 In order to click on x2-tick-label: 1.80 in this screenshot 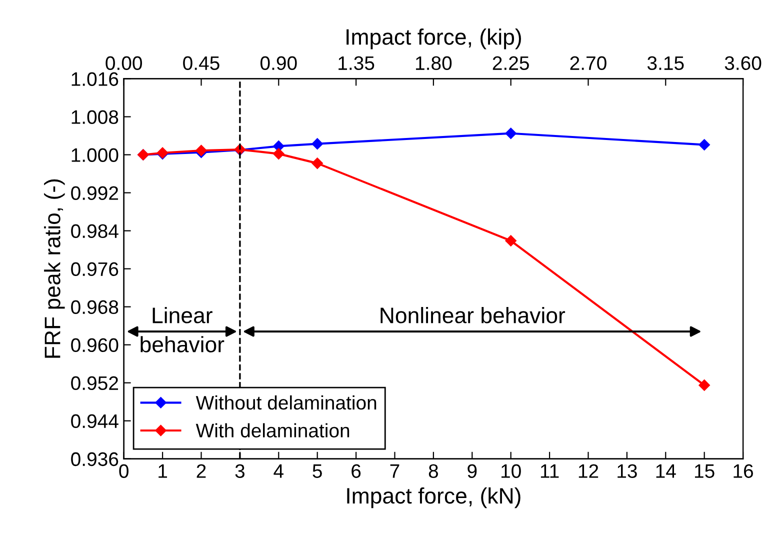, I will do `click(434, 63)`.